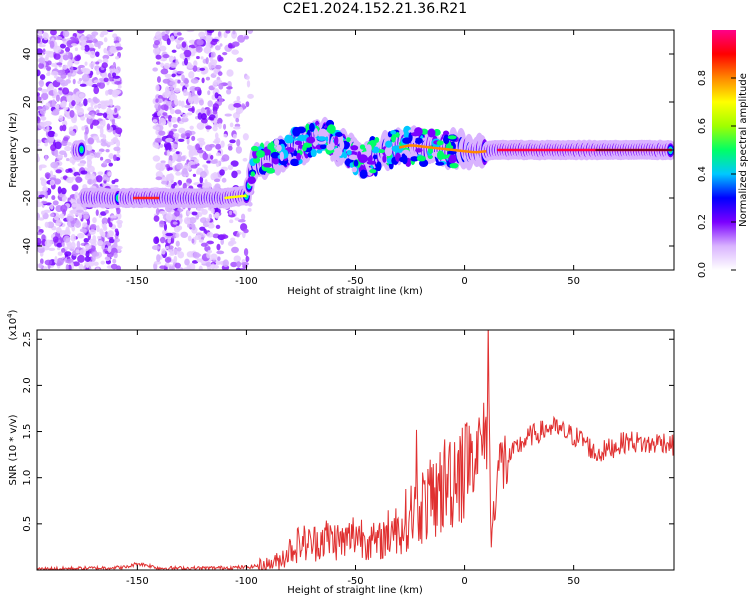 This screenshot has height=600, width=750. What do you see at coordinates (27, 246) in the screenshot?
I see `y-tick-label: -40` at bounding box center [27, 246].